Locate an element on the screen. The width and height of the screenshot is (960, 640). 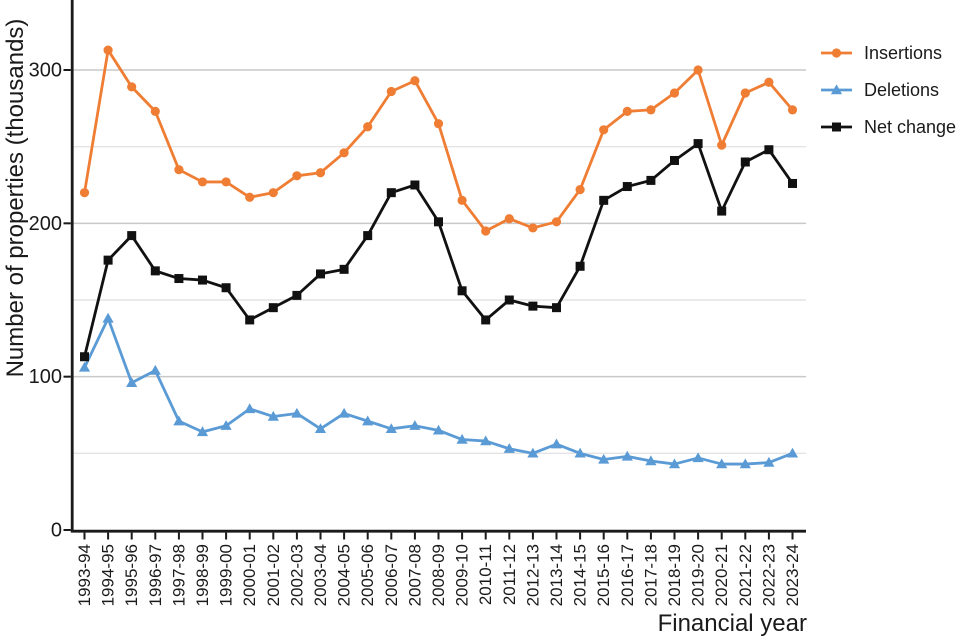
x-tick-label: 2003-04 is located at coordinates (320, 575).